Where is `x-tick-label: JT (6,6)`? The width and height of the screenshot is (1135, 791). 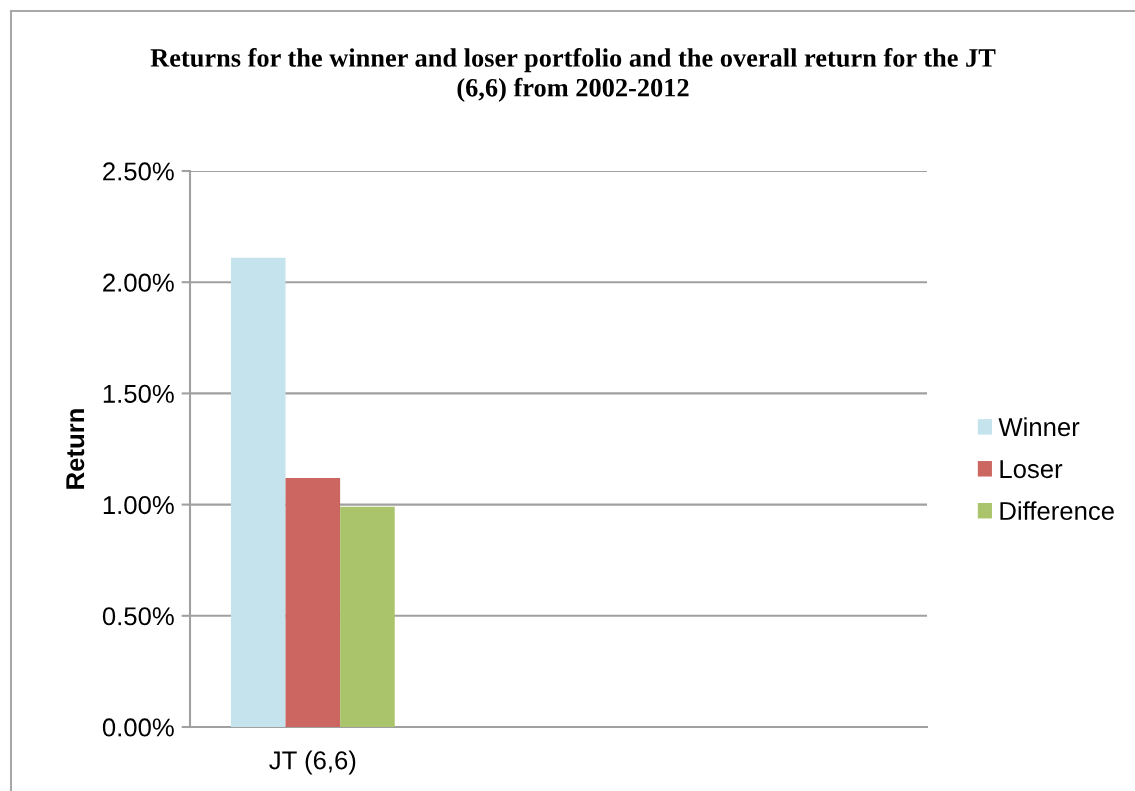 x-tick-label: JT (6,6) is located at coordinates (312, 762).